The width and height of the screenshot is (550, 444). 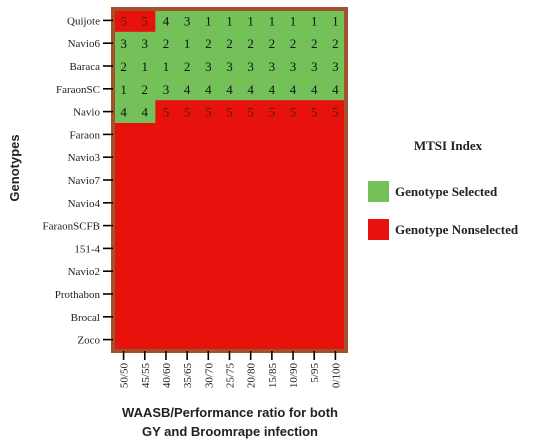 What do you see at coordinates (231, 376) in the screenshot?
I see `x-tick-label: 25/75` at bounding box center [231, 376].